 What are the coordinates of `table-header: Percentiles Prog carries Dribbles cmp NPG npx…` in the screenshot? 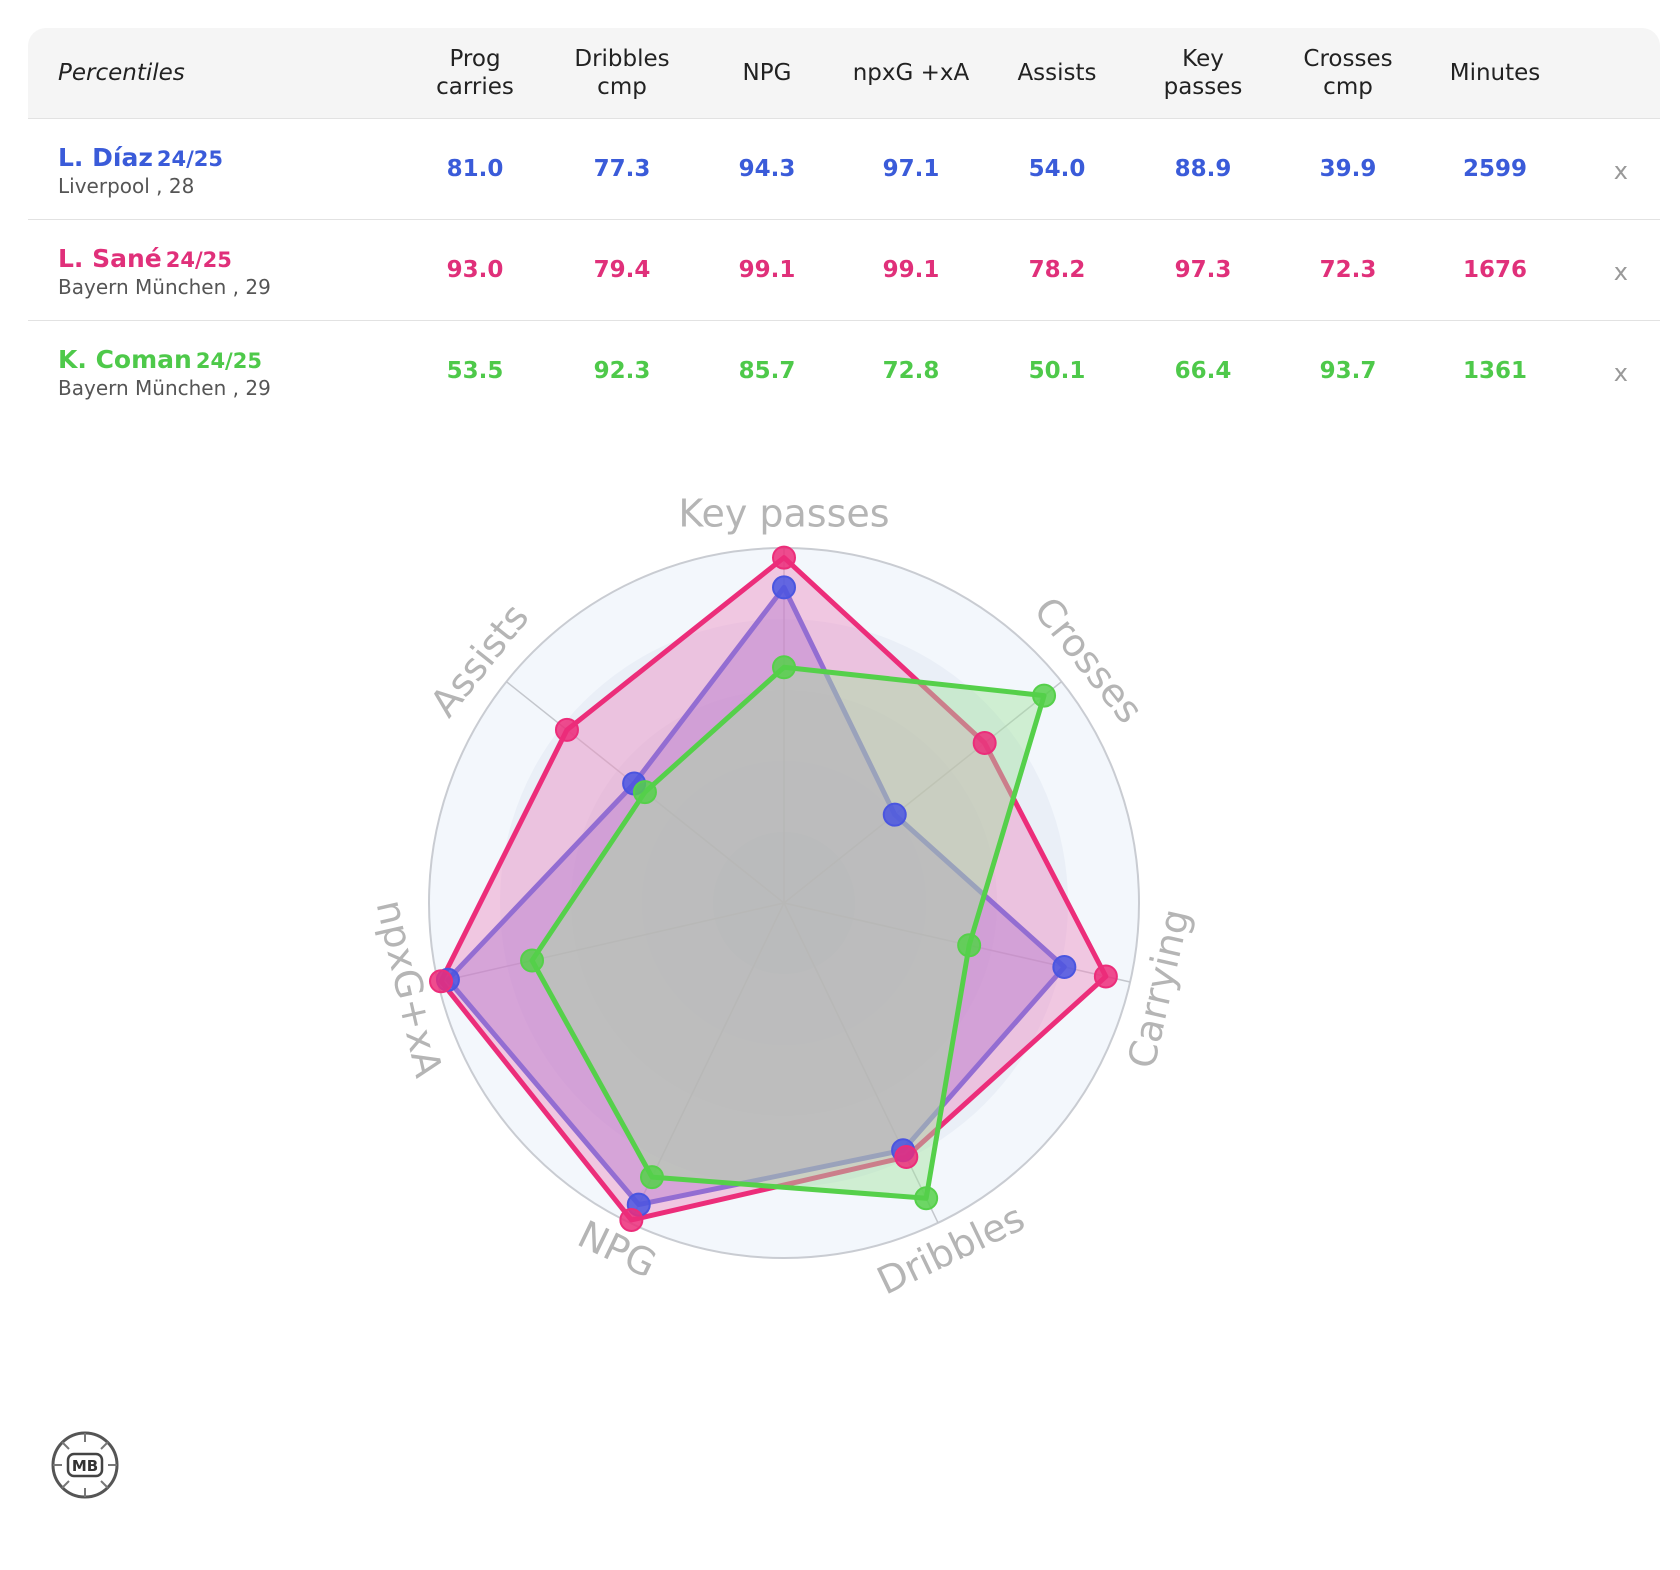 It's located at (844, 73).